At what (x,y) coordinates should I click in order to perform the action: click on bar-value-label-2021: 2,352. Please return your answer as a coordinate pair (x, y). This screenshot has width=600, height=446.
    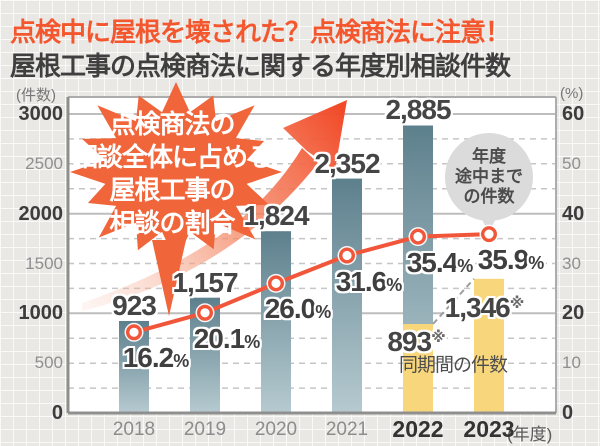
    Looking at the image, I should click on (347, 163).